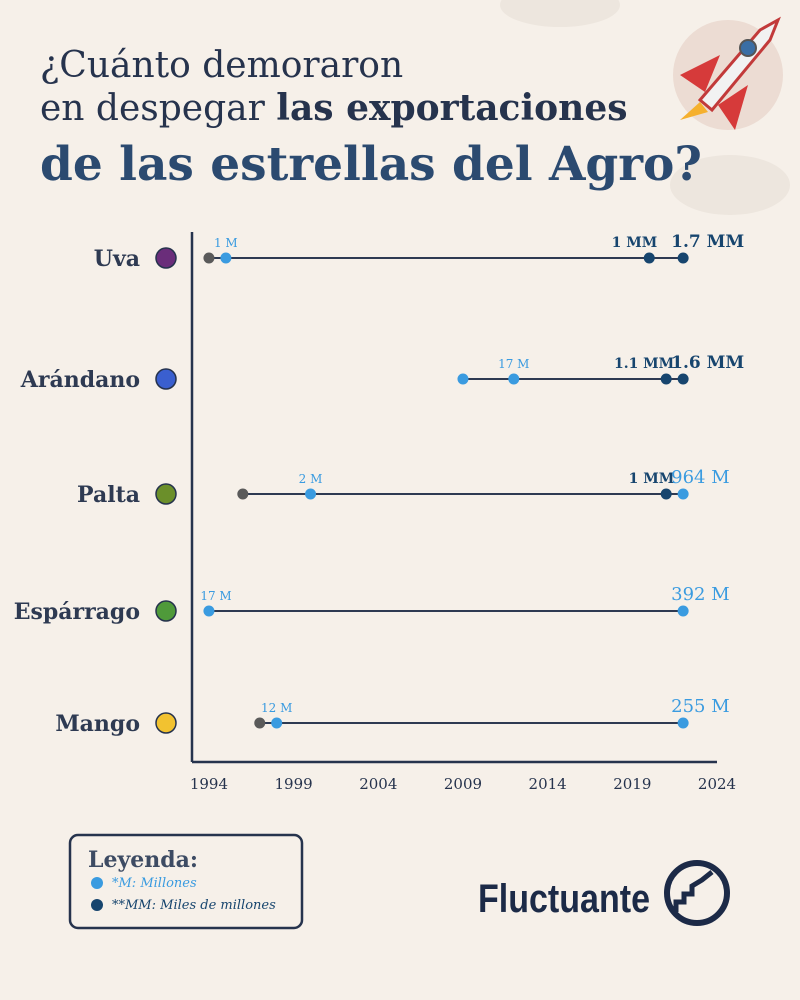 The height and width of the screenshot is (1000, 800). Describe the element at coordinates (728, 73) in the screenshot. I see `rocket-icon` at that location.